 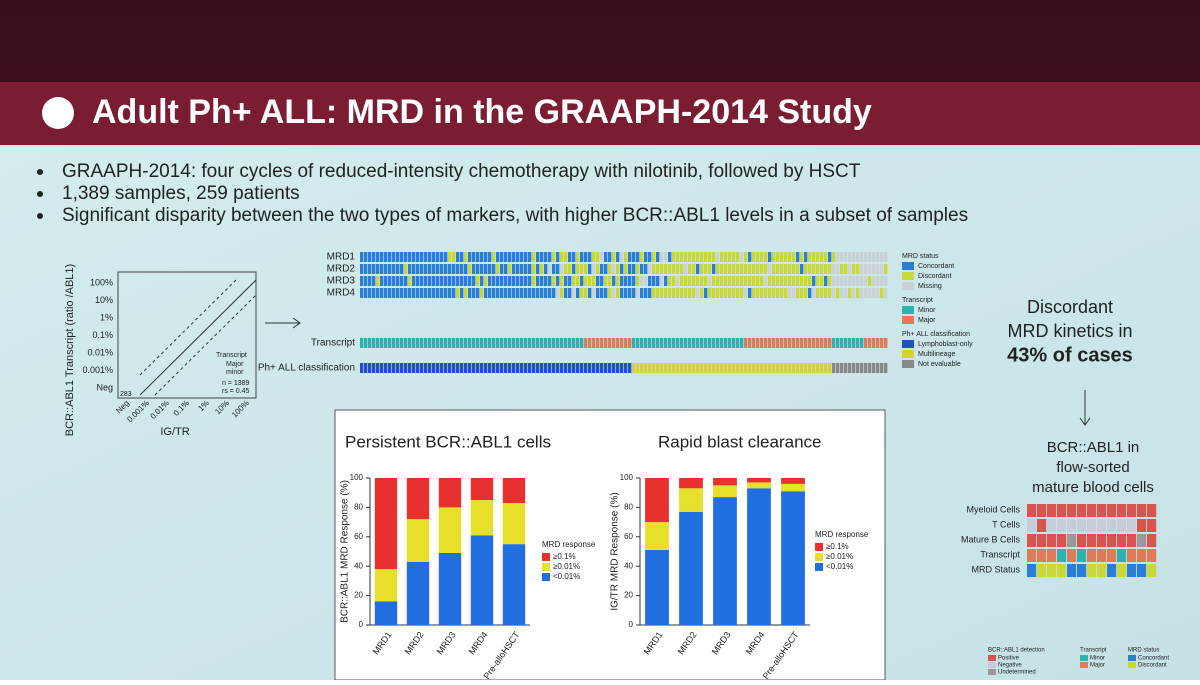 I want to click on row-label: Mature B Cells, so click(x=991, y=539).